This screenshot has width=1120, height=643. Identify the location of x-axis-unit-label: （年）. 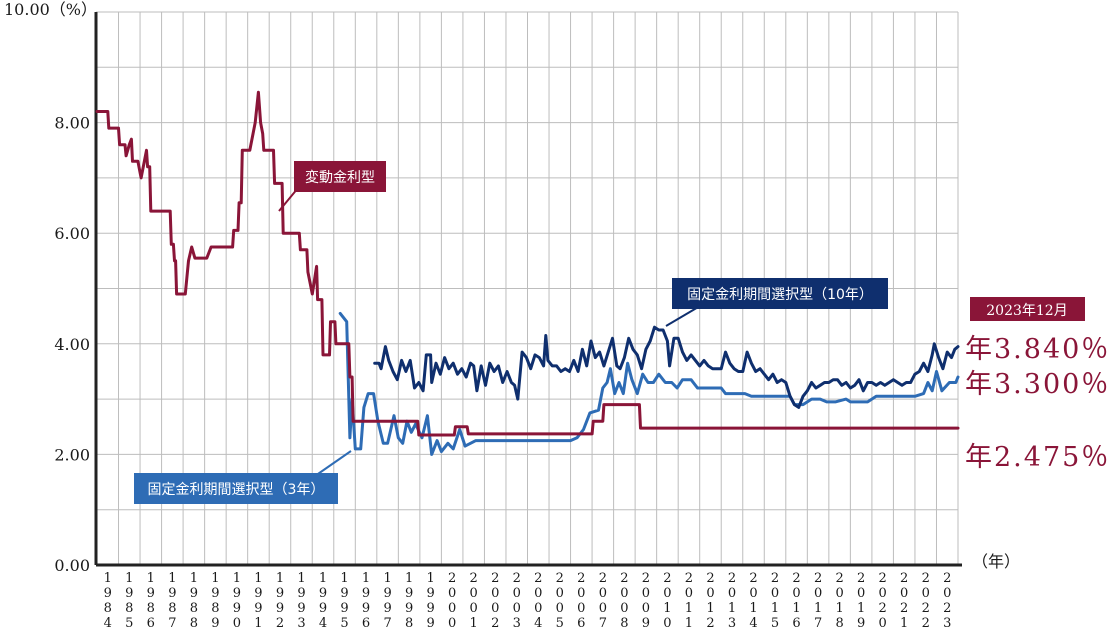
(996, 561).